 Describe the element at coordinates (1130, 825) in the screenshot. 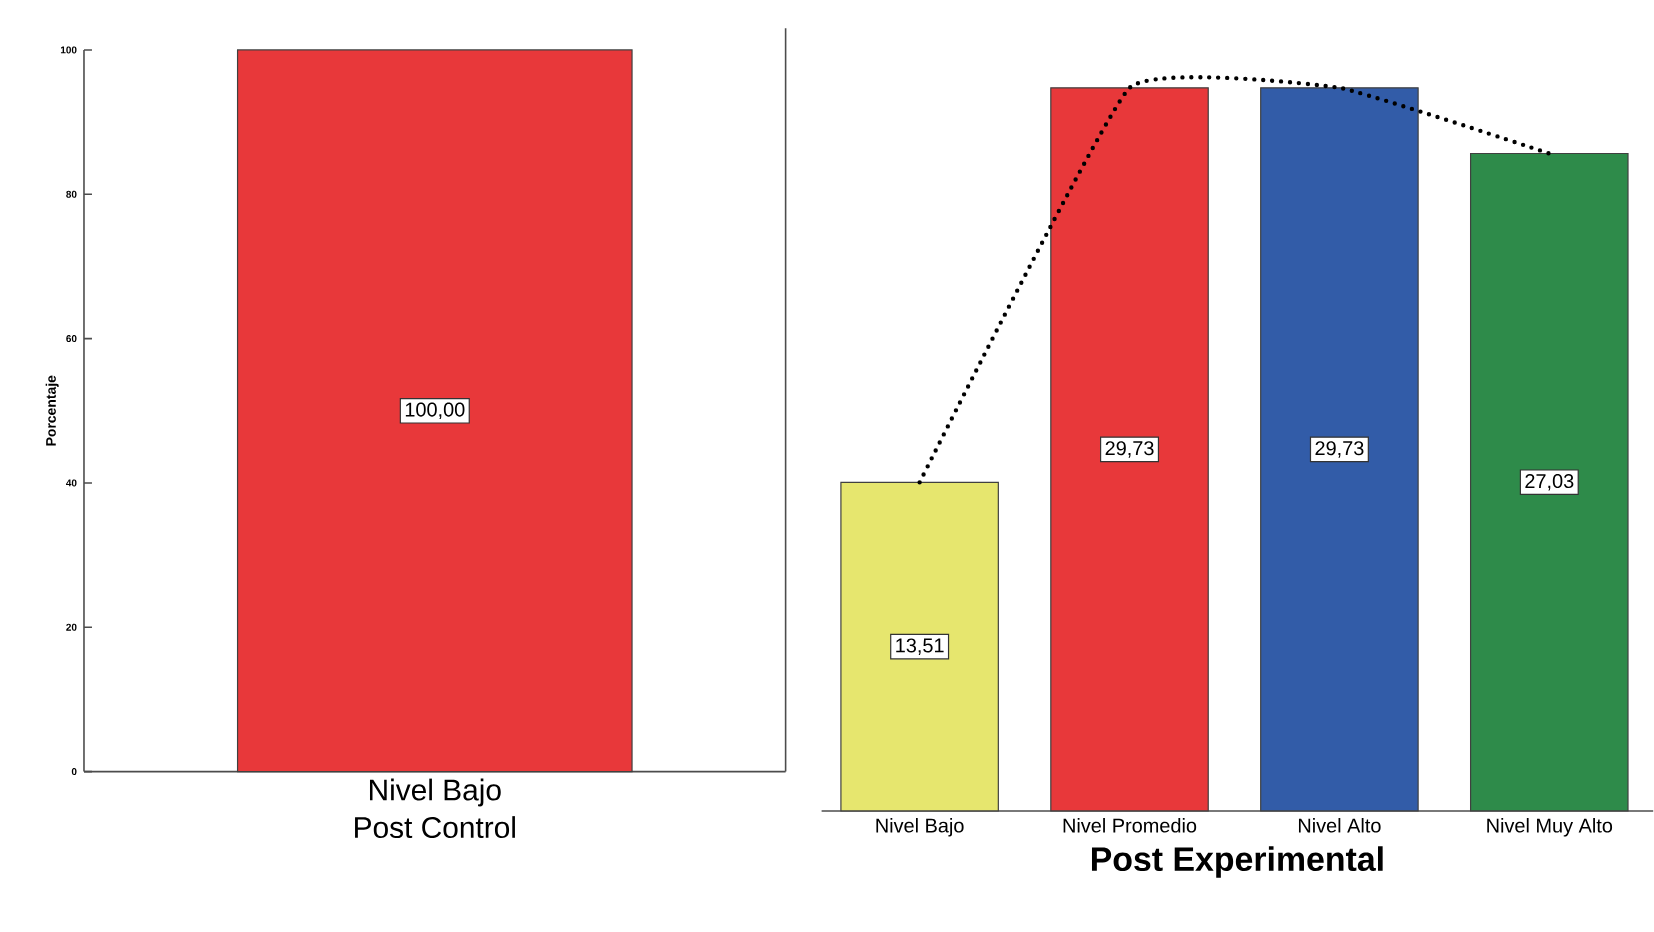

I see `x-tick-label: Nivel Promedio` at that location.